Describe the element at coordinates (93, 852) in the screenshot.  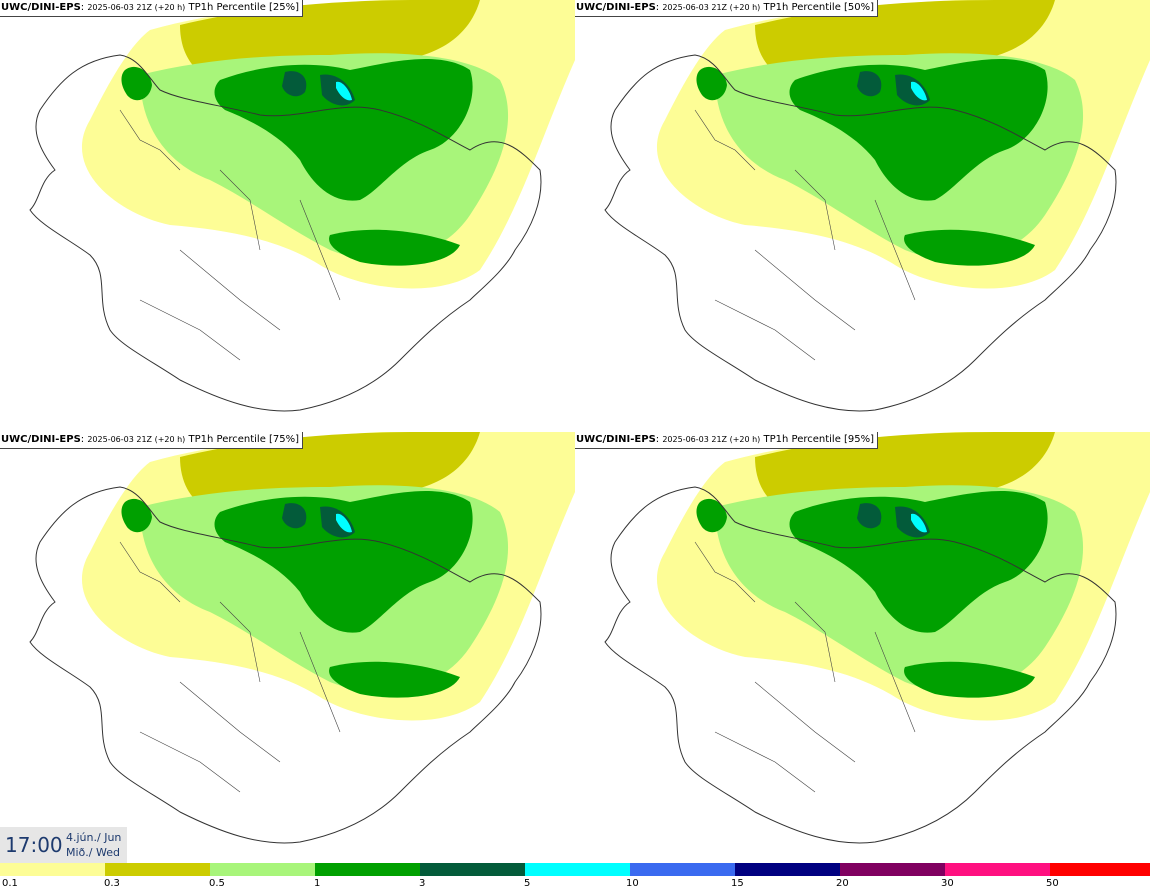
I see `valid-weekday: Mið./ Wed` at that location.